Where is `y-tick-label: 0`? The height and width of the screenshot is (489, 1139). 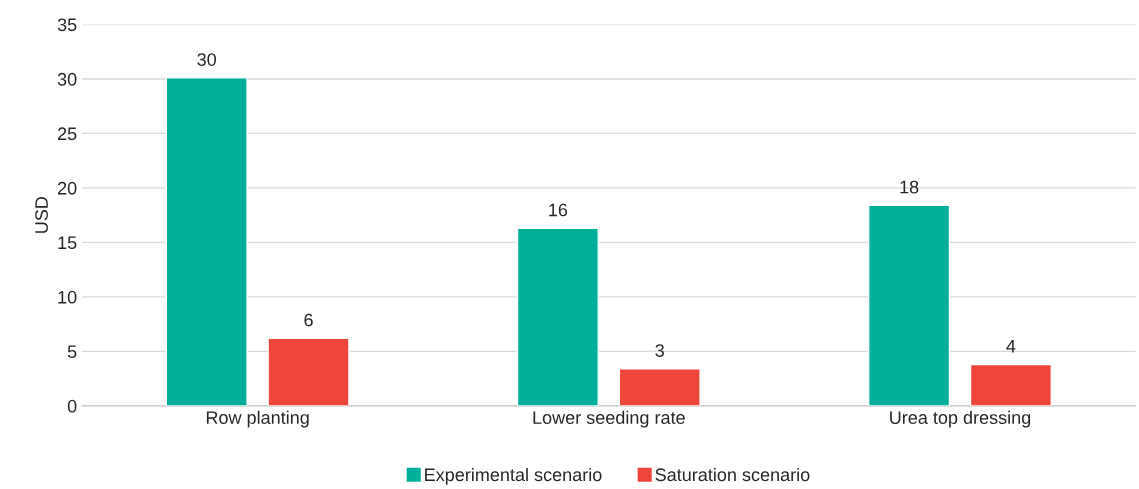 y-tick-label: 0 is located at coordinates (72, 406).